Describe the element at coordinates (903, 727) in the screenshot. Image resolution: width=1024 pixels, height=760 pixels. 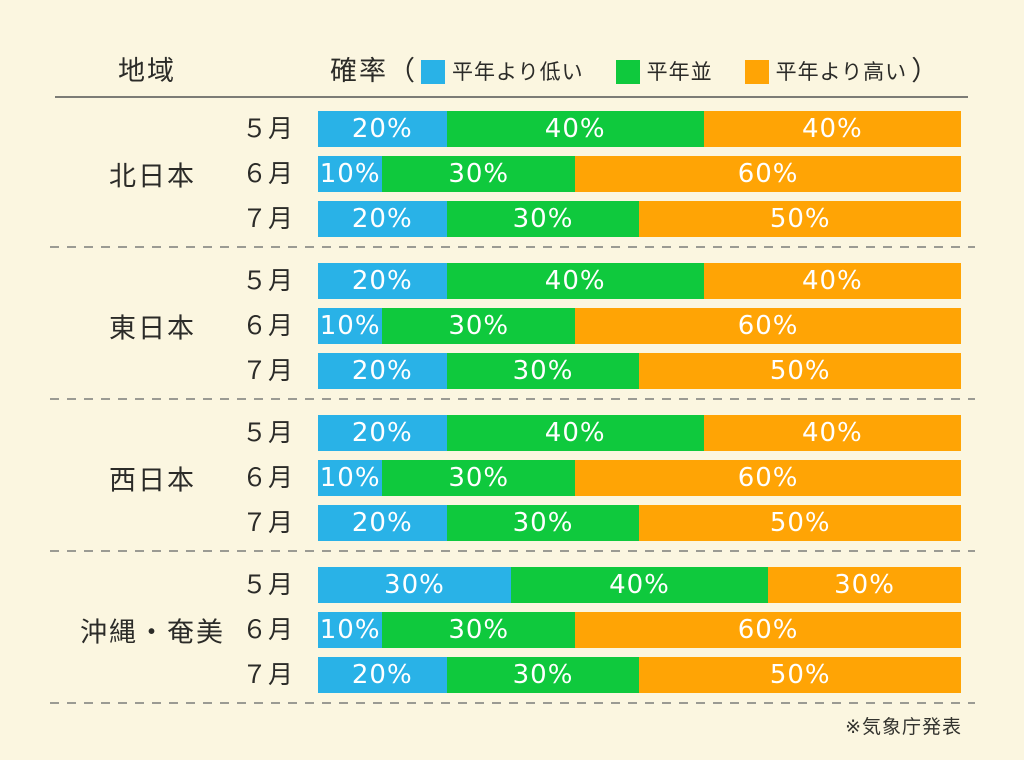
I see `source-note: ※気象庁発表` at that location.